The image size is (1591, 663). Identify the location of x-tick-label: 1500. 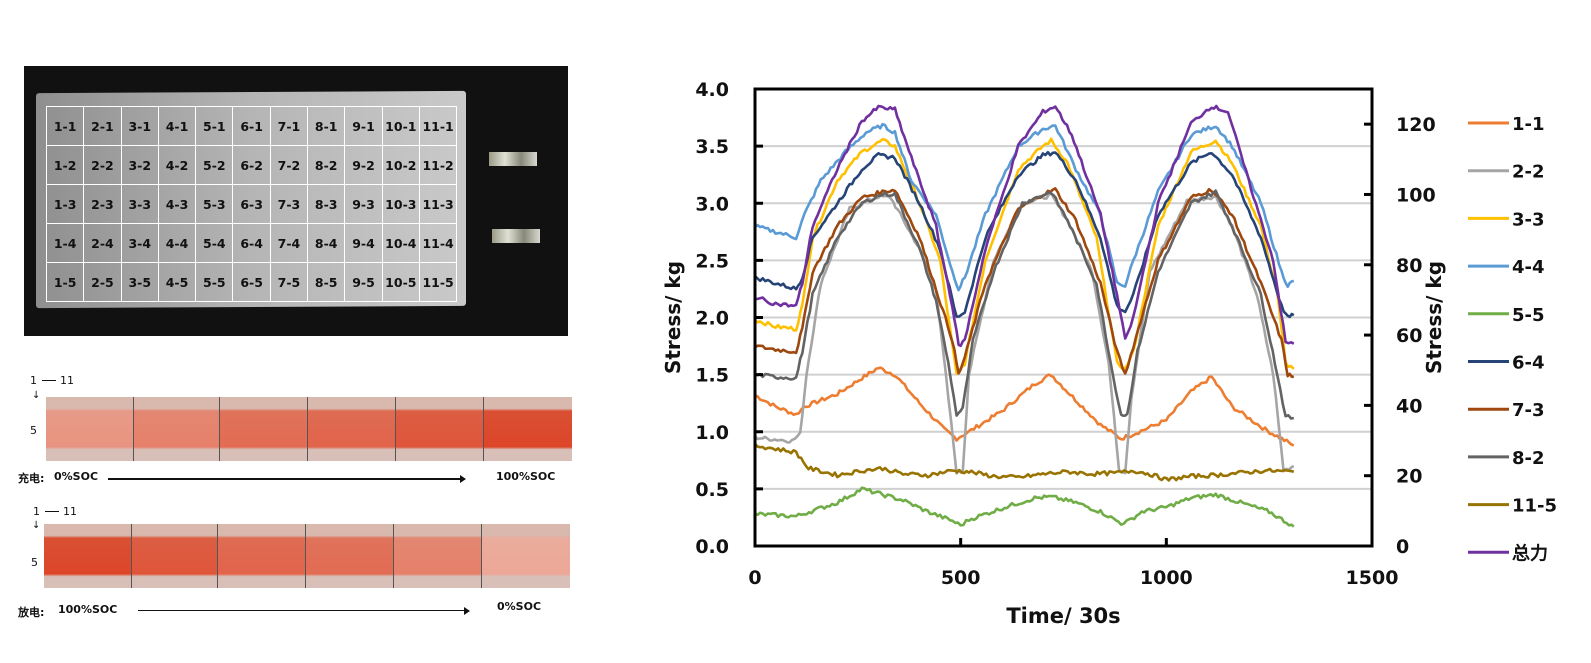
(1372, 578).